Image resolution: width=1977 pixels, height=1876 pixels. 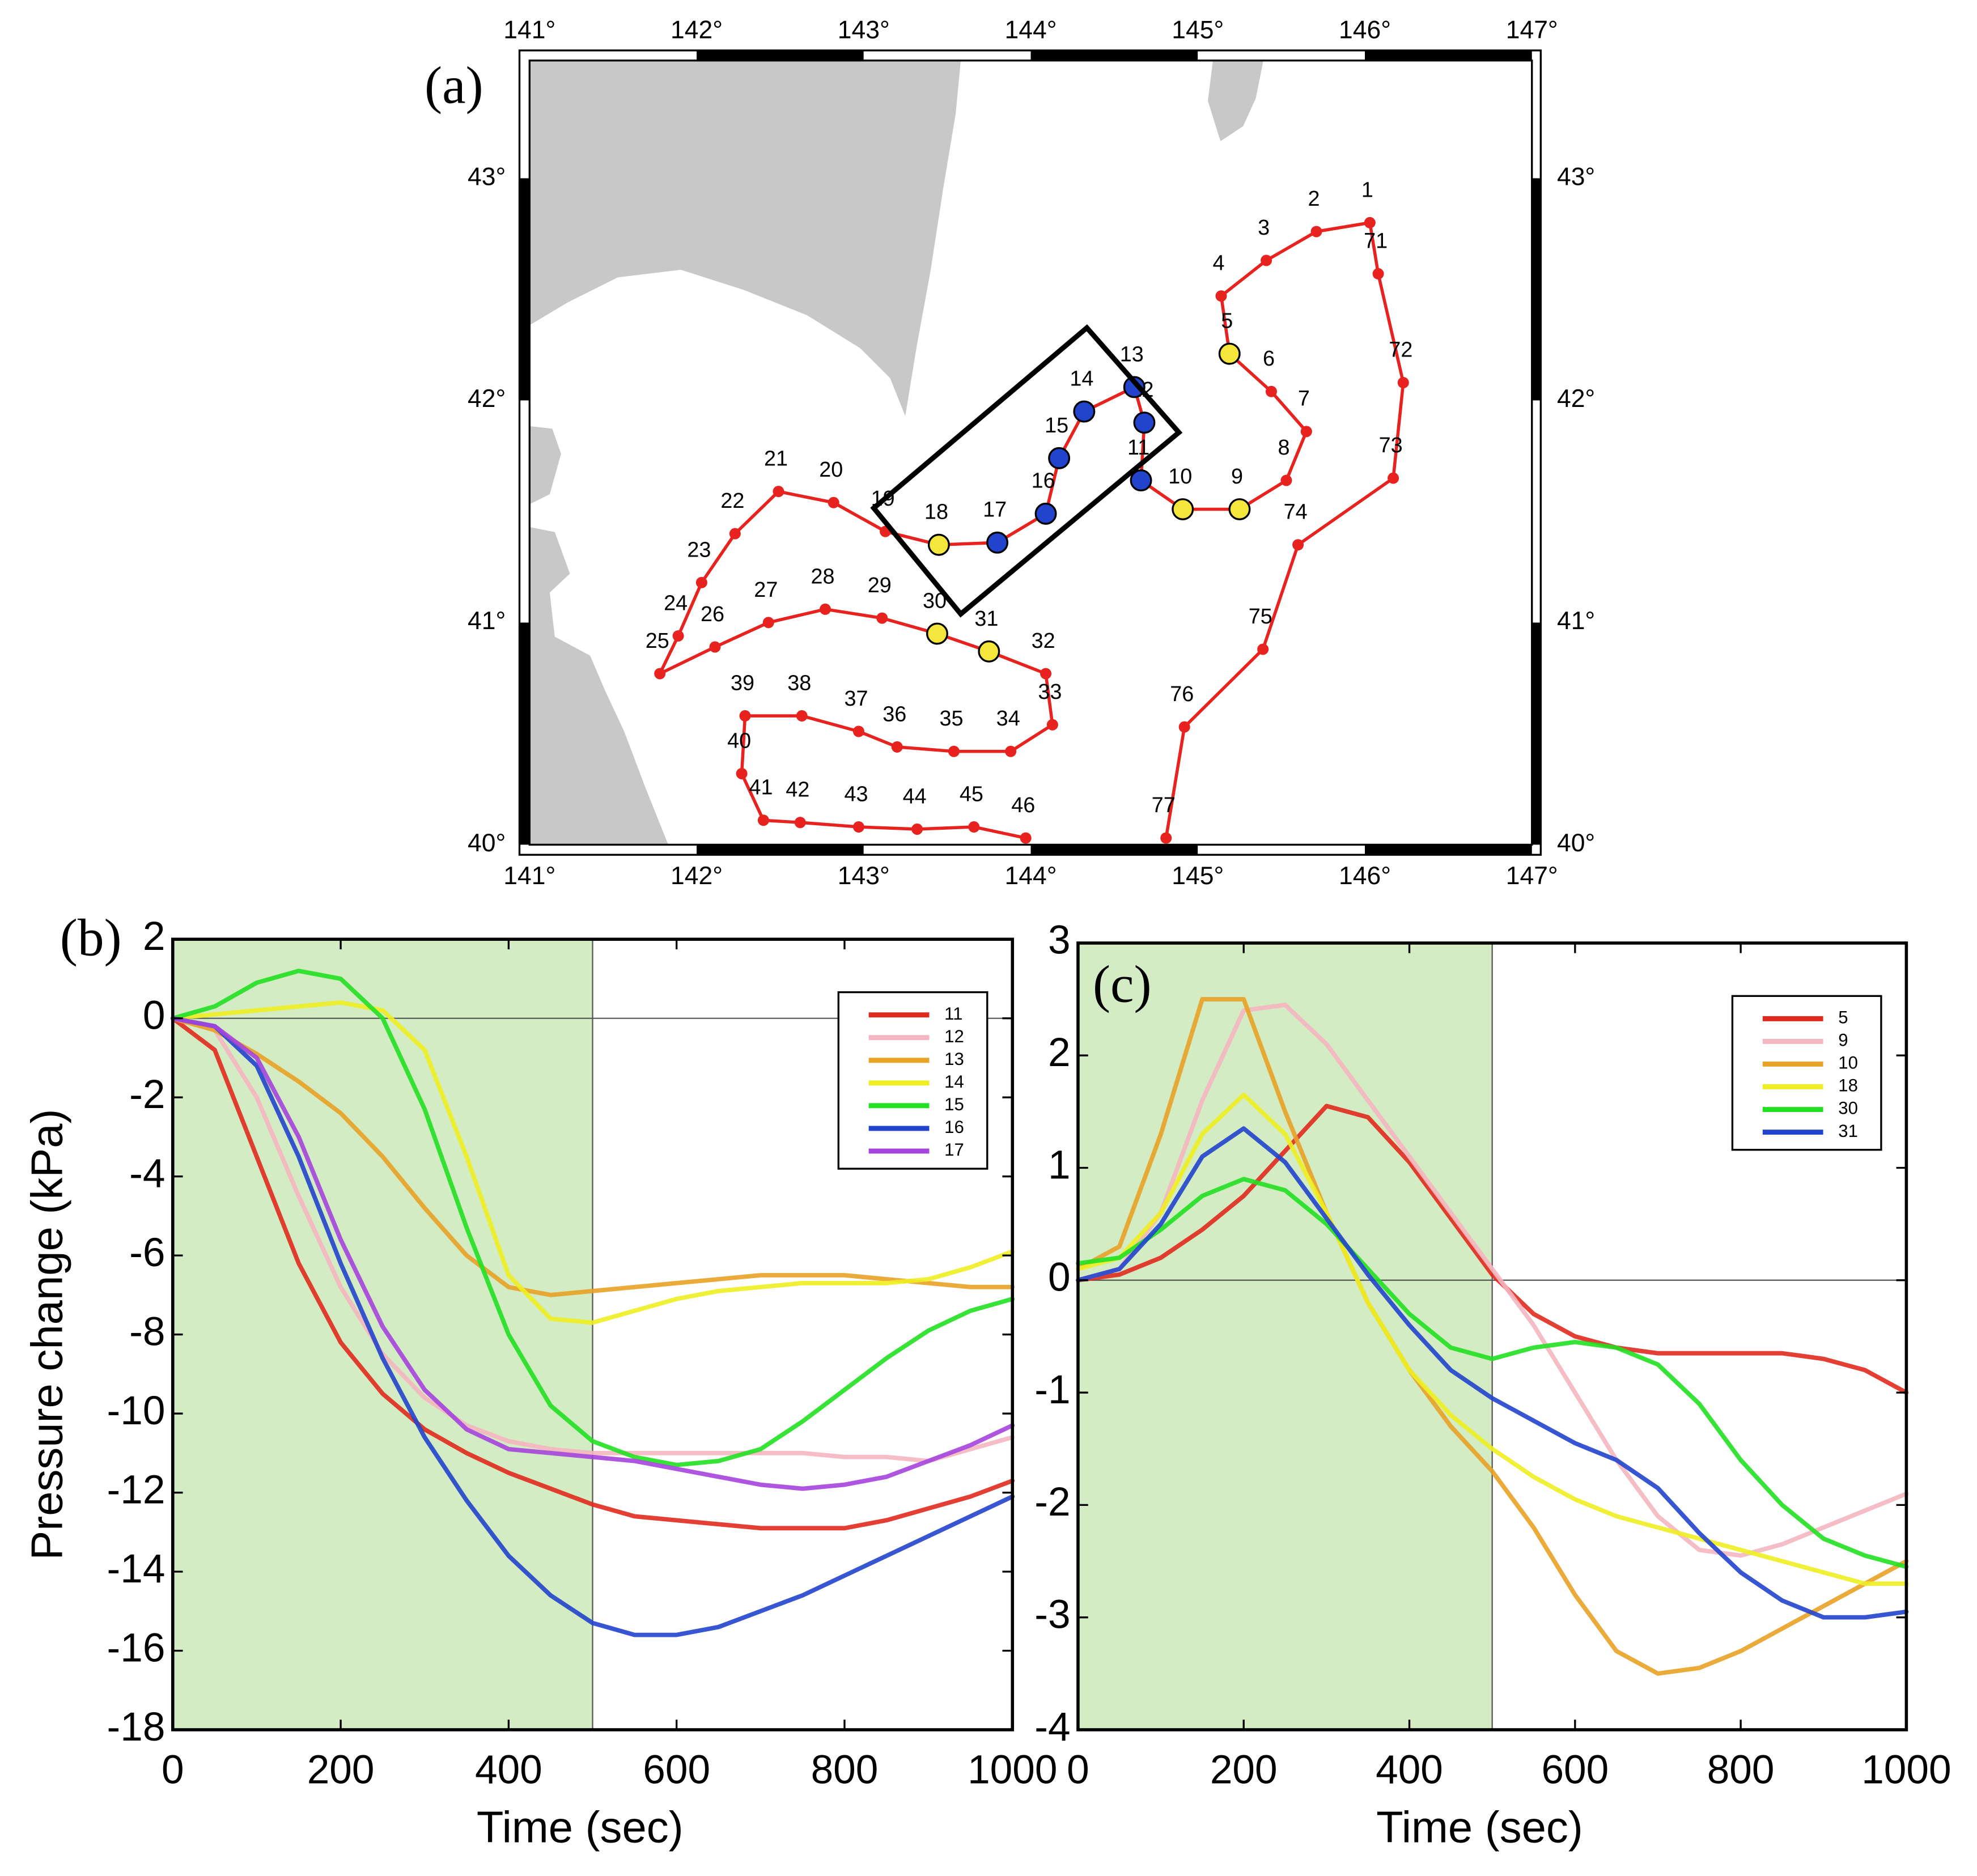 What do you see at coordinates (953, 1014) in the screenshot?
I see `legend-label: 11` at bounding box center [953, 1014].